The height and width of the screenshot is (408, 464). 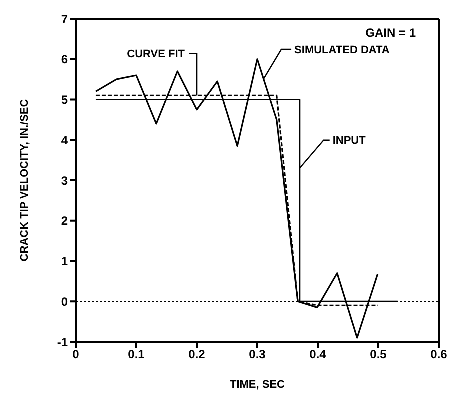 What do you see at coordinates (349, 141) in the screenshot?
I see `annotation: INPUT` at bounding box center [349, 141].